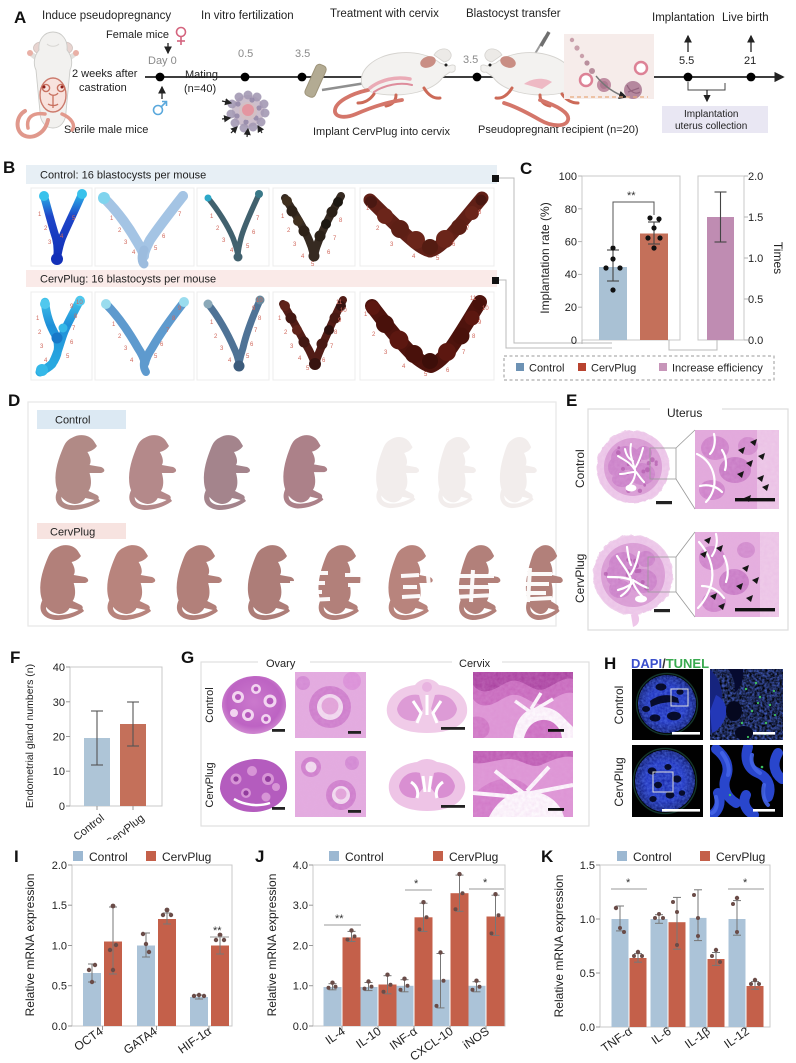 This screenshot has width=796, height=1063. What do you see at coordinates (259, 856) in the screenshot?
I see `svg-text: J` at bounding box center [259, 856].